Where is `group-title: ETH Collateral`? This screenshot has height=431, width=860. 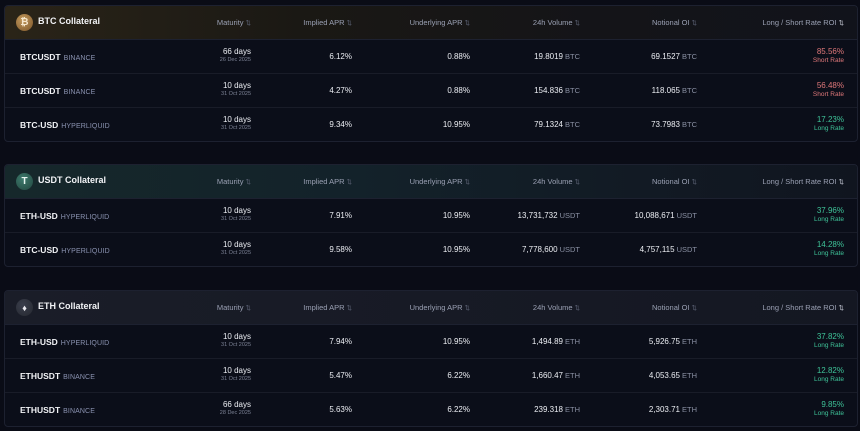
group-title: ETH Collateral is located at coordinates (69, 306).